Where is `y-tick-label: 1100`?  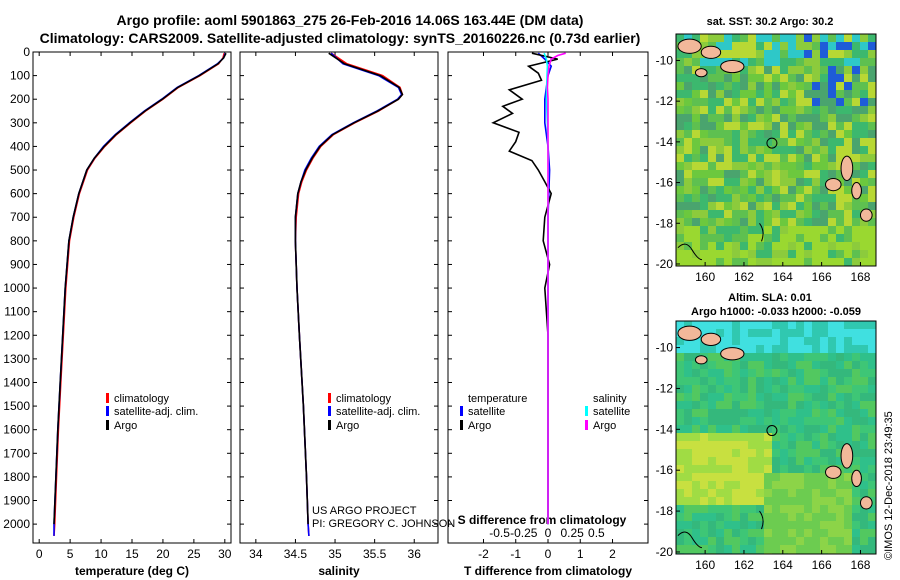
y-tick-label: 1100 is located at coordinates (17, 312).